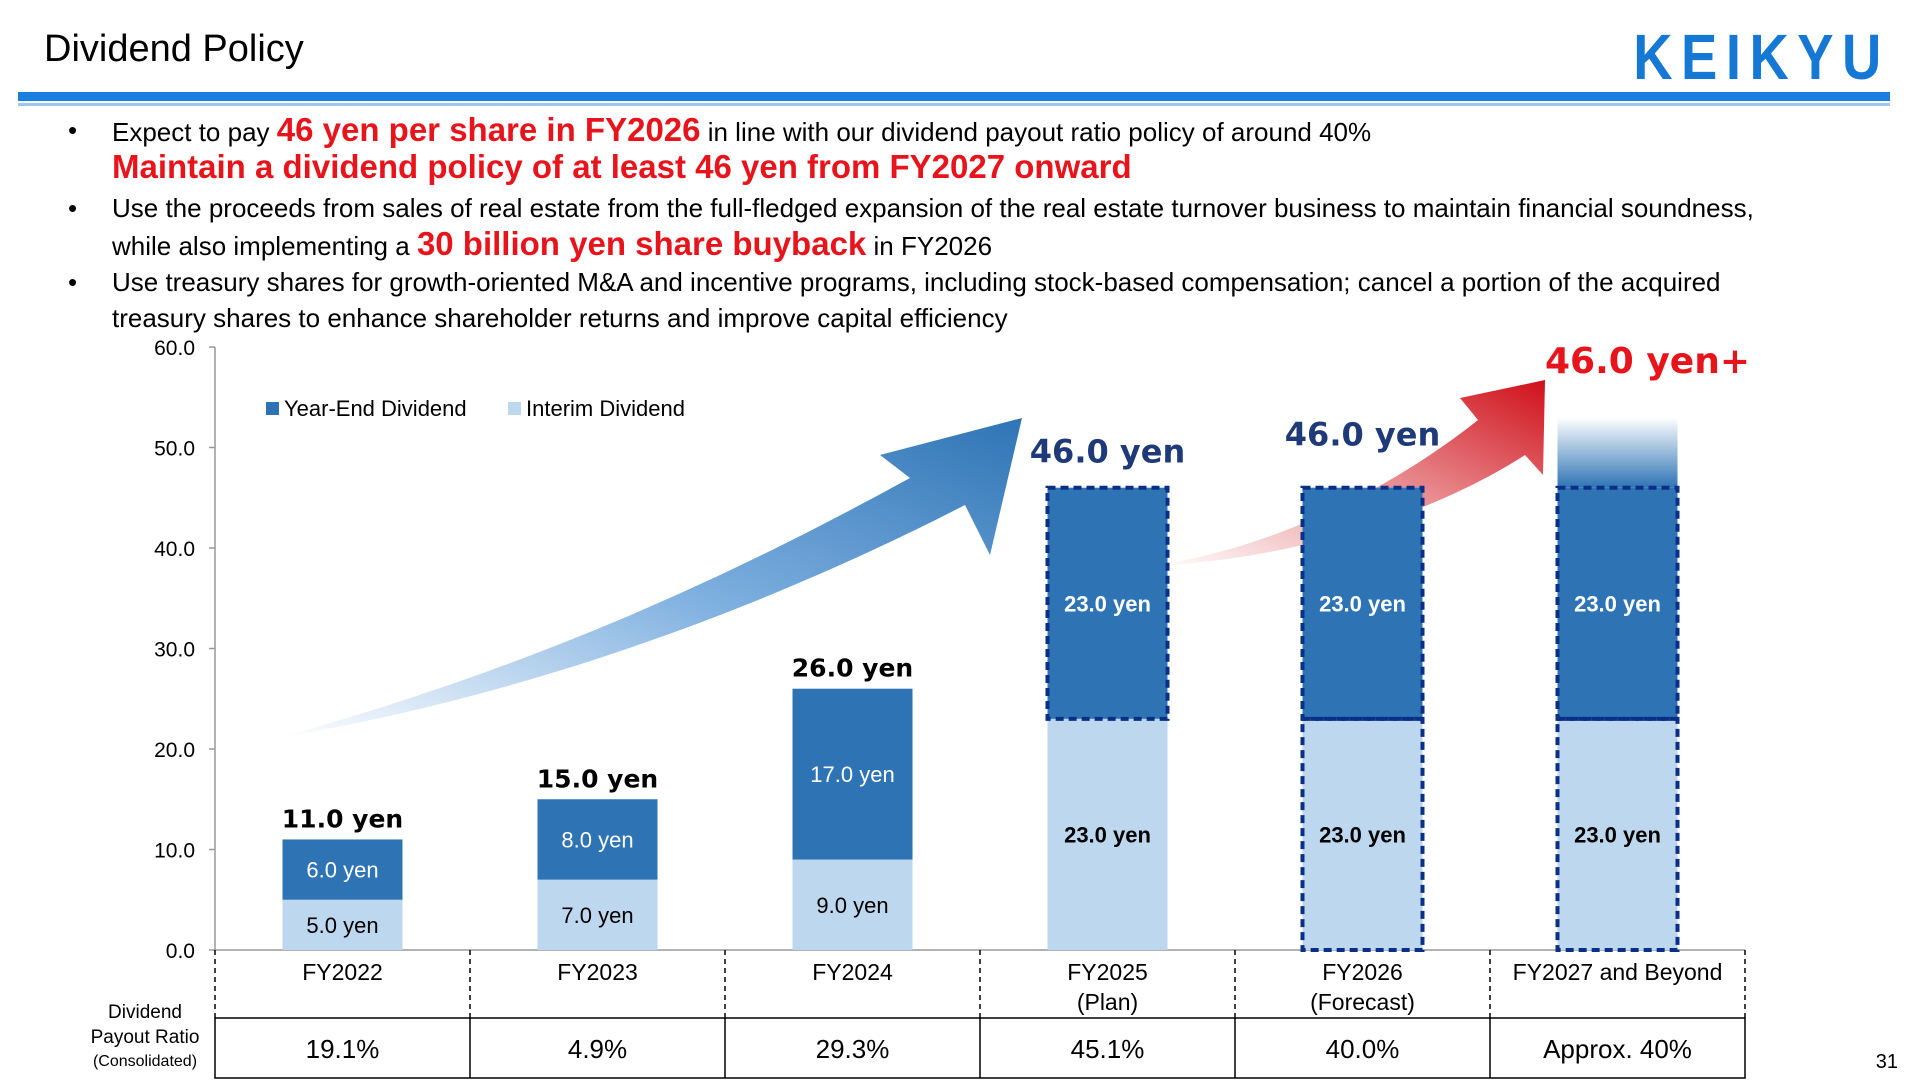 This screenshot has width=1920, height=1080. Describe the element at coordinates (174, 851) in the screenshot. I see `y-tick-label: 10.0` at that location.